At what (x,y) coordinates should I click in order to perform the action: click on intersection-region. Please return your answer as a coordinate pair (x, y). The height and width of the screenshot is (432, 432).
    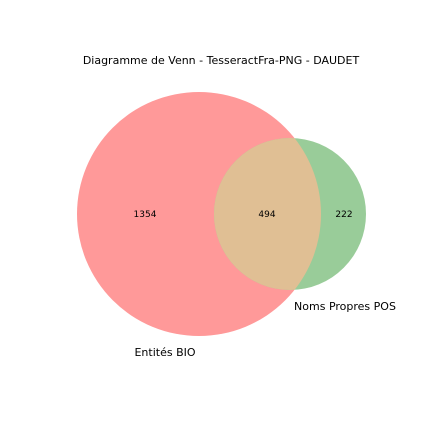
    Looking at the image, I should click on (267, 214).